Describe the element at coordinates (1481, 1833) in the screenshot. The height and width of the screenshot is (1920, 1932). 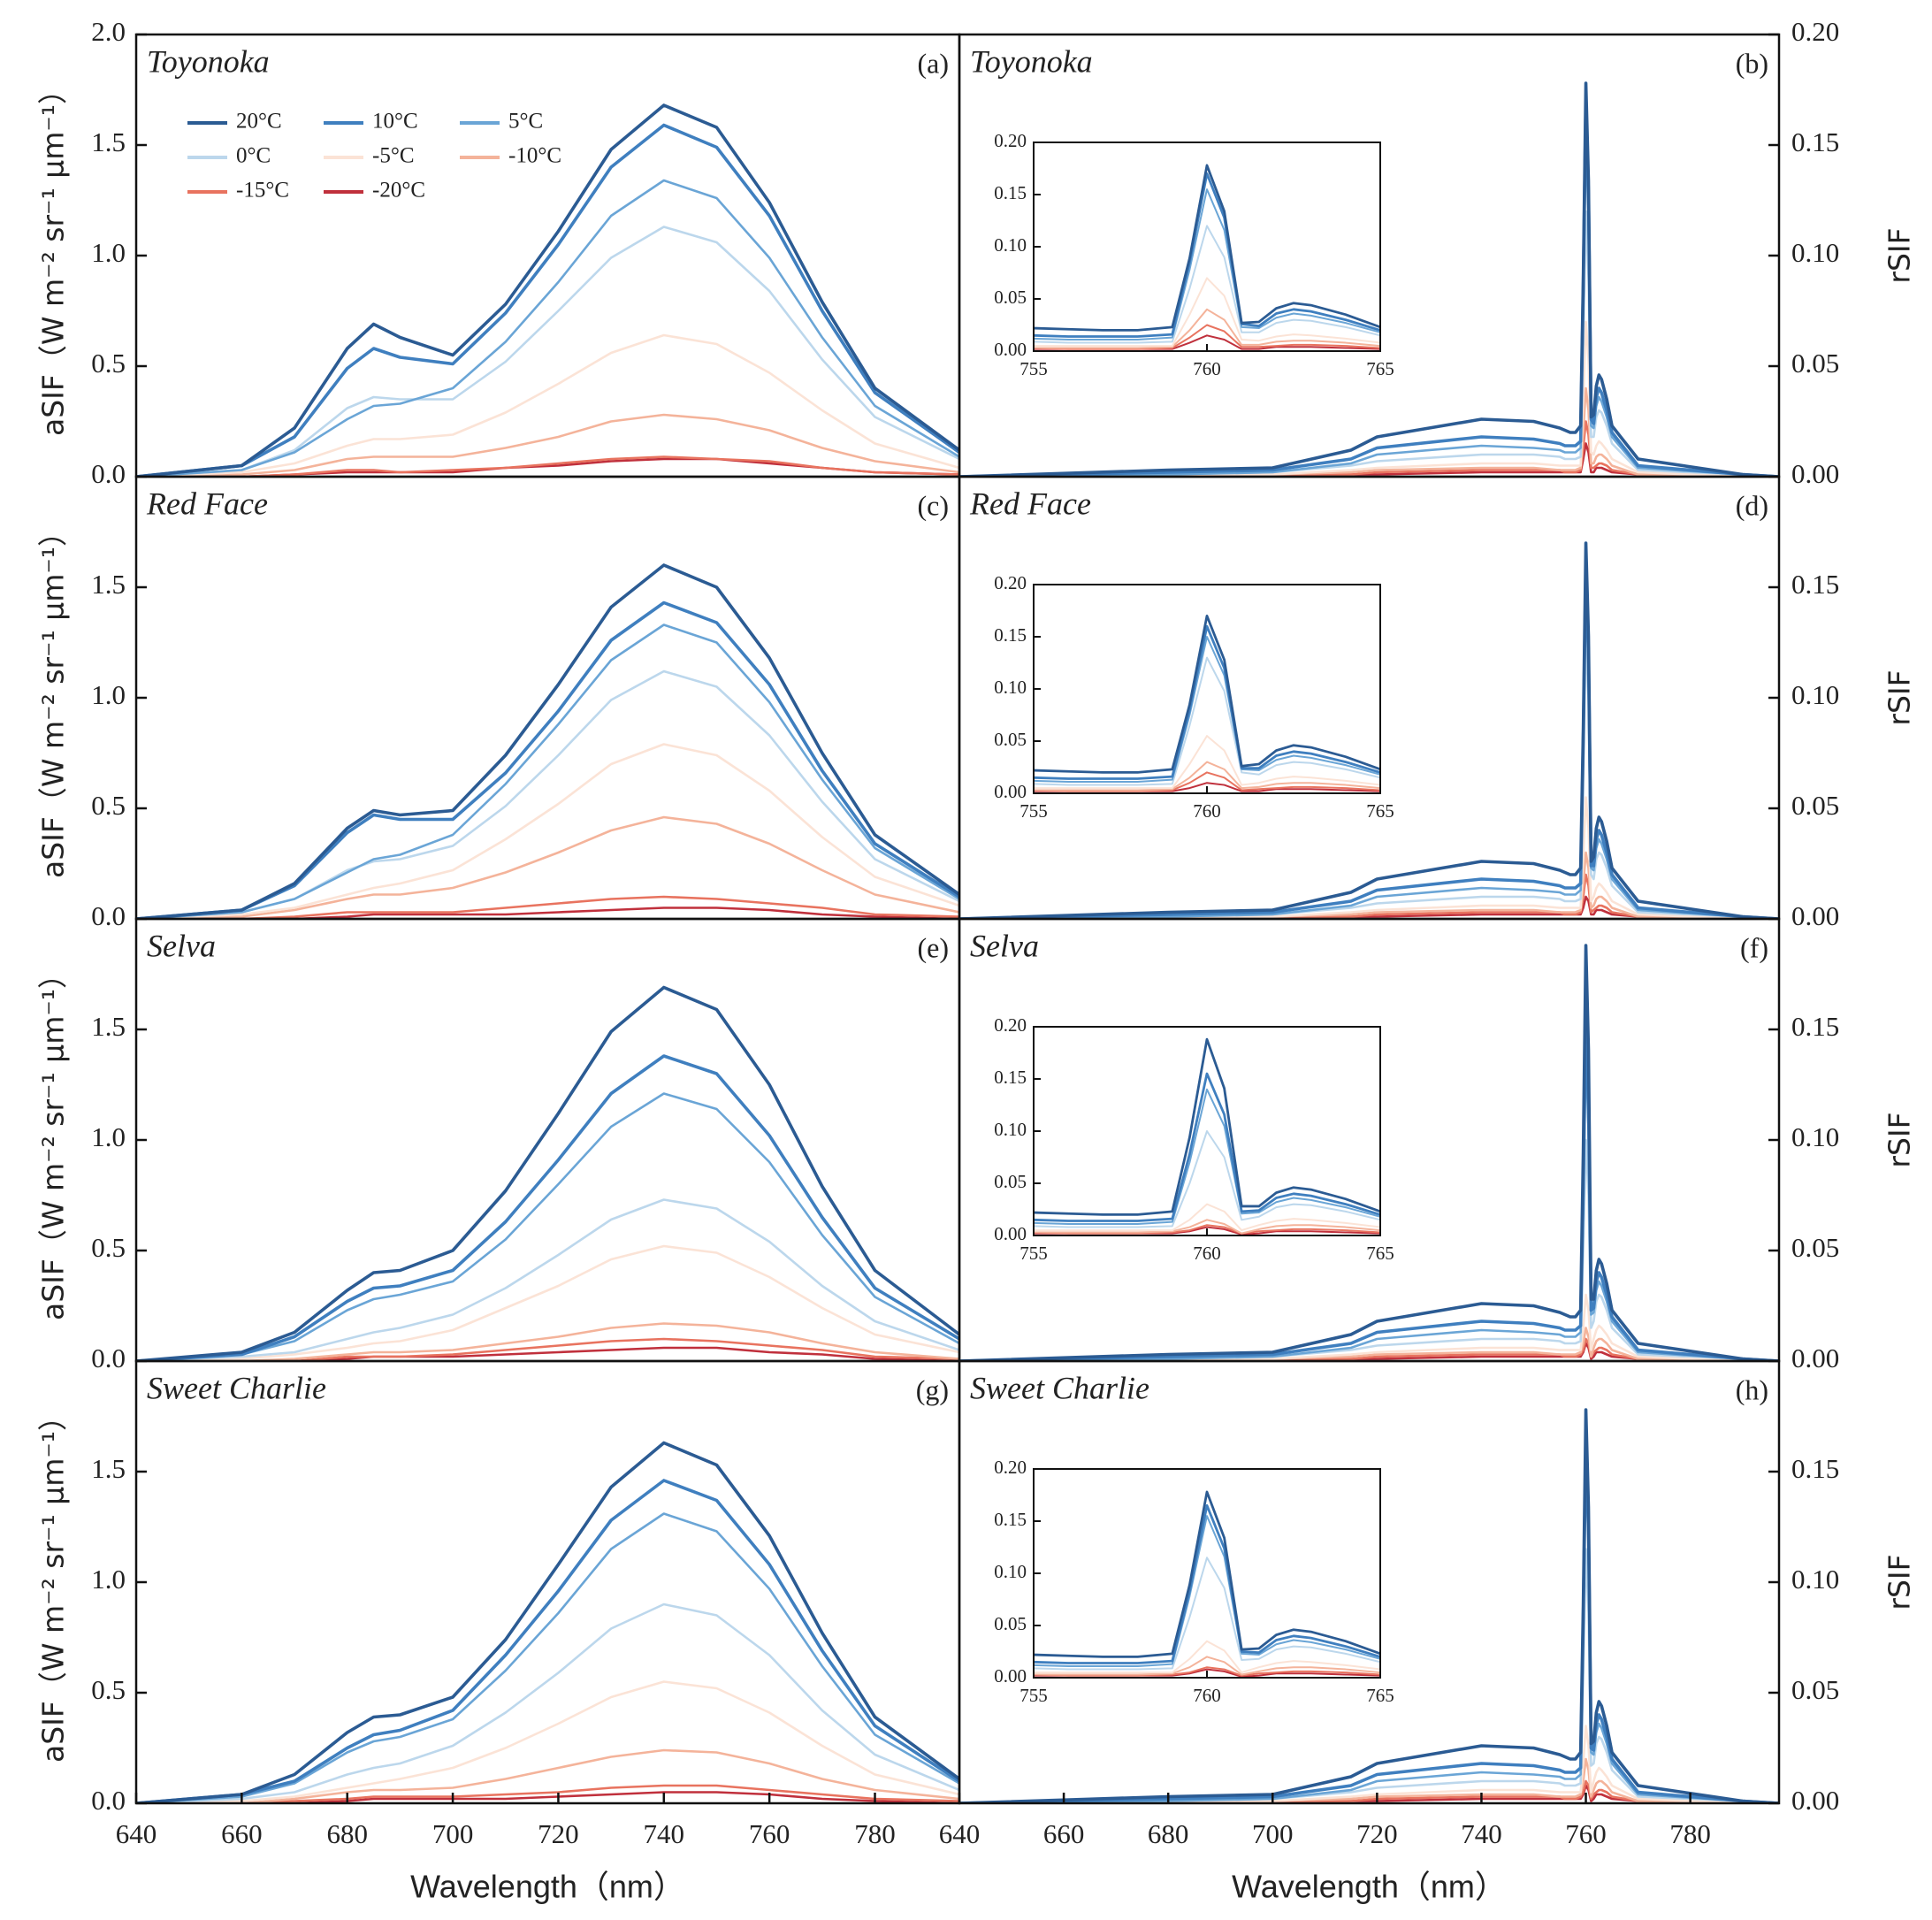
I see `x-tick-label: 740` at that location.